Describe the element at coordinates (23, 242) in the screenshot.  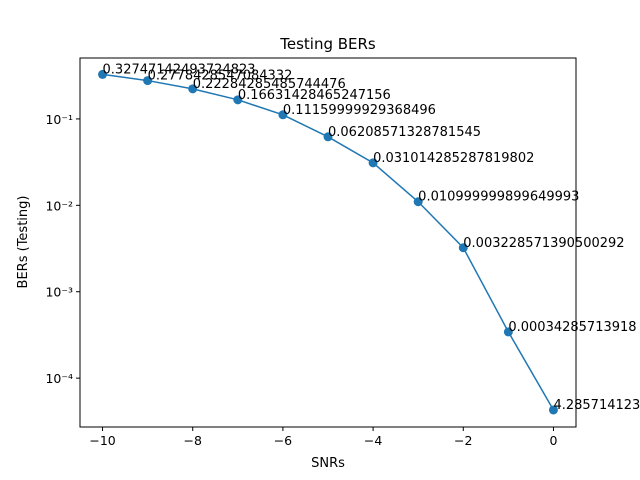
I see `y-axis-label: BERs (Testing)` at that location.